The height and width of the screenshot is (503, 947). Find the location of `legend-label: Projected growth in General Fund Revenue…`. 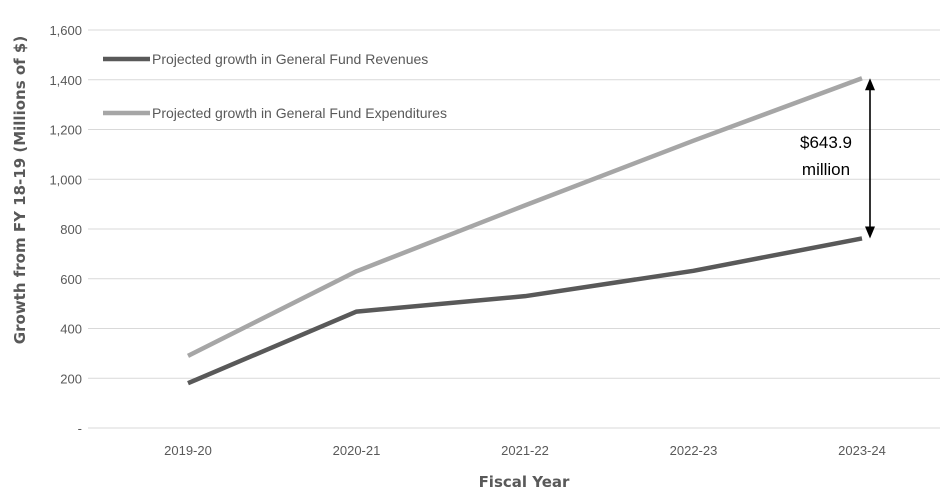

legend-label: Projected growth in General Fund Revenue… is located at coordinates (290, 59).